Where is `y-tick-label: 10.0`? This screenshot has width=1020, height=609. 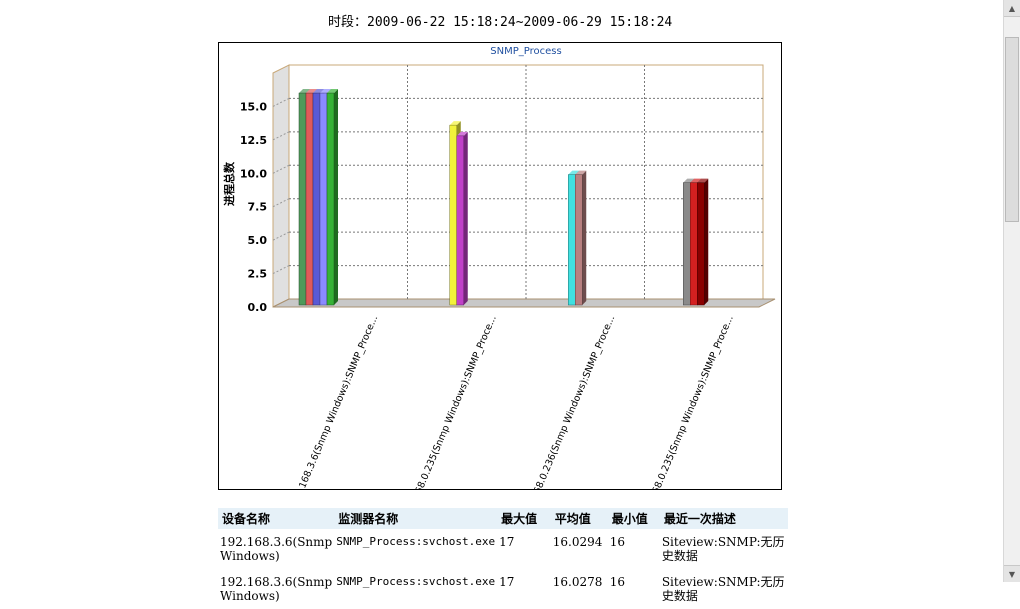 y-tick-label: 10.0 is located at coordinates (253, 173).